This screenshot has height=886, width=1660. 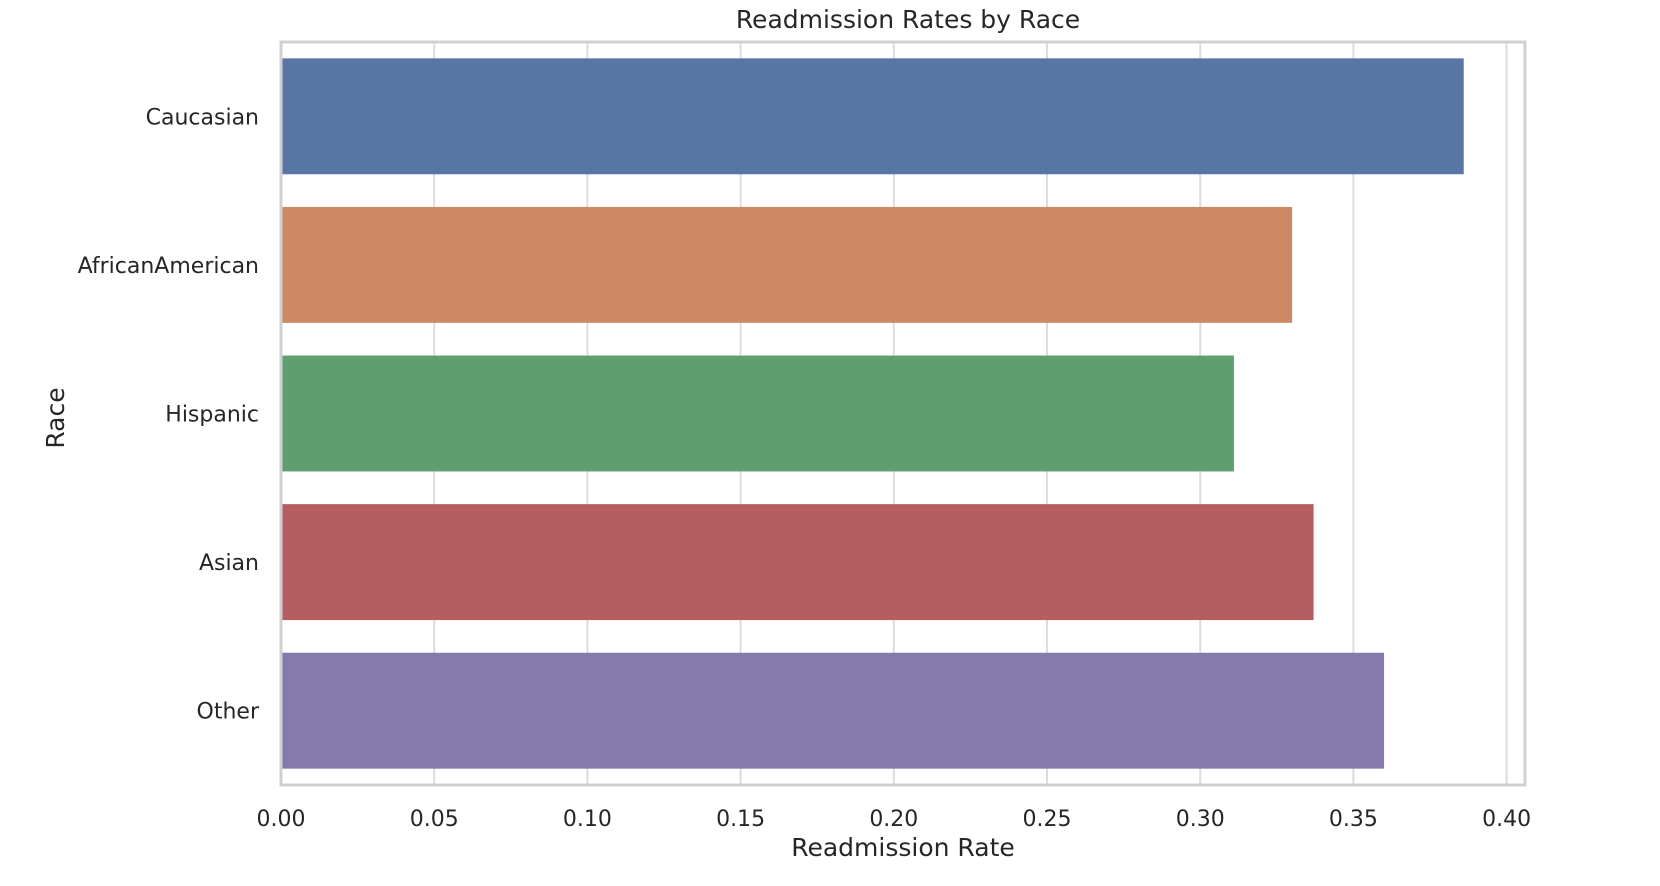 I want to click on y-axis-label: Race, so click(x=55, y=417).